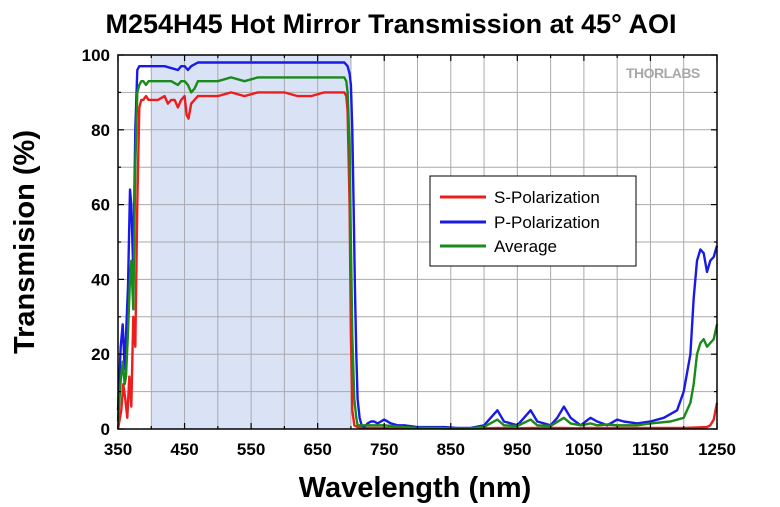 The height and width of the screenshot is (507, 780). What do you see at coordinates (100, 130) in the screenshot?
I see `y-tick-label: 80` at bounding box center [100, 130].